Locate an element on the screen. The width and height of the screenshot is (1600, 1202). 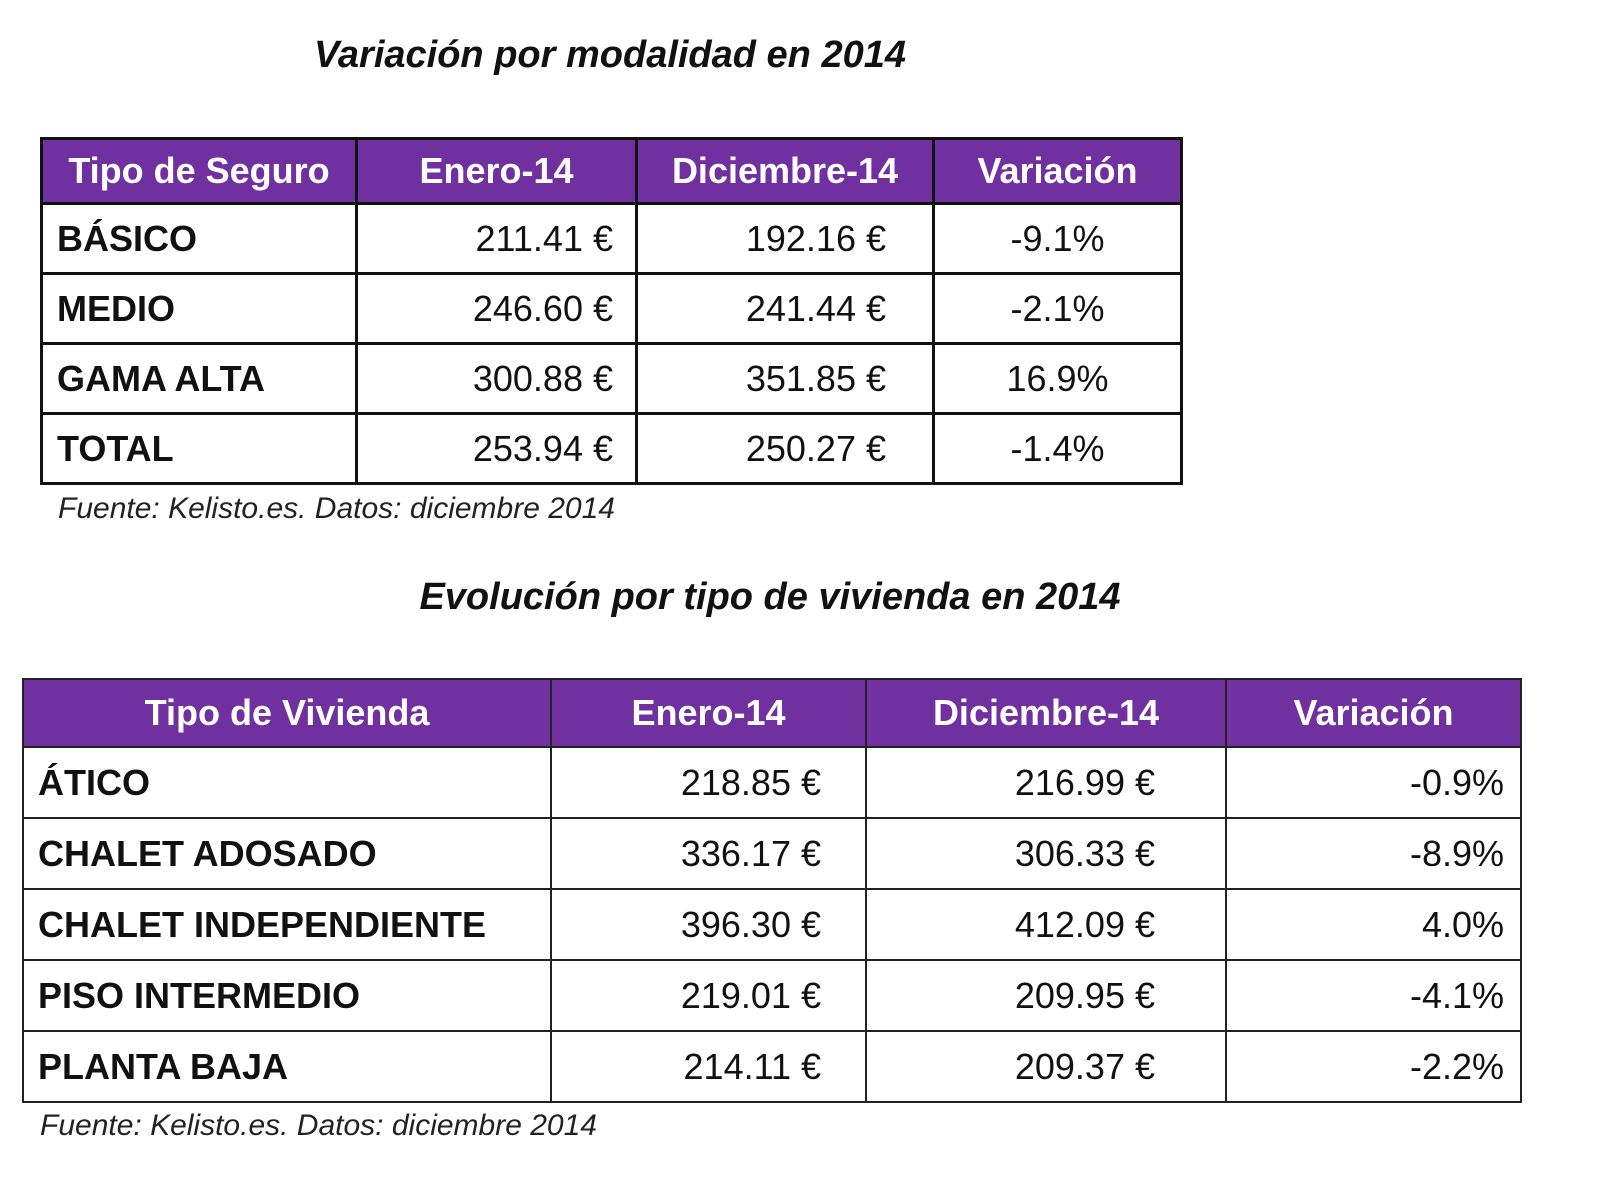
cell: 241.44 € is located at coordinates (785, 308).